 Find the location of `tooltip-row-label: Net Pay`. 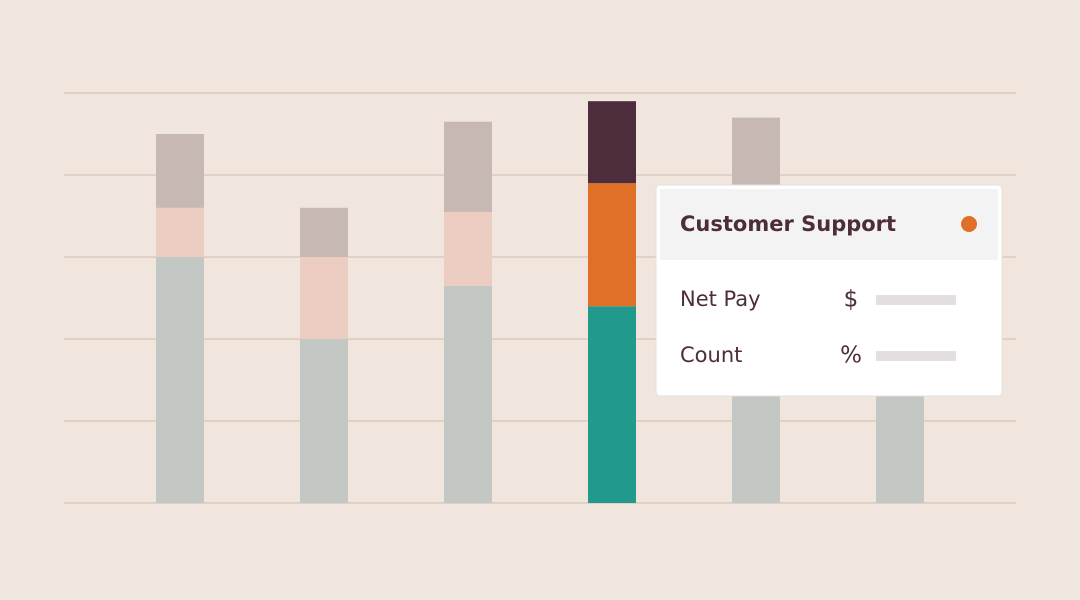

tooltip-row-label: Net Pay is located at coordinates (720, 299).